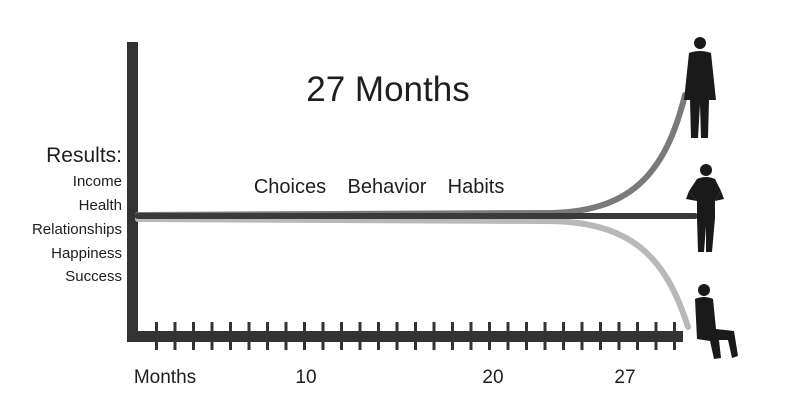 This screenshot has width=804, height=408. What do you see at coordinates (700, 87) in the screenshot?
I see `standing-man-icon` at bounding box center [700, 87].